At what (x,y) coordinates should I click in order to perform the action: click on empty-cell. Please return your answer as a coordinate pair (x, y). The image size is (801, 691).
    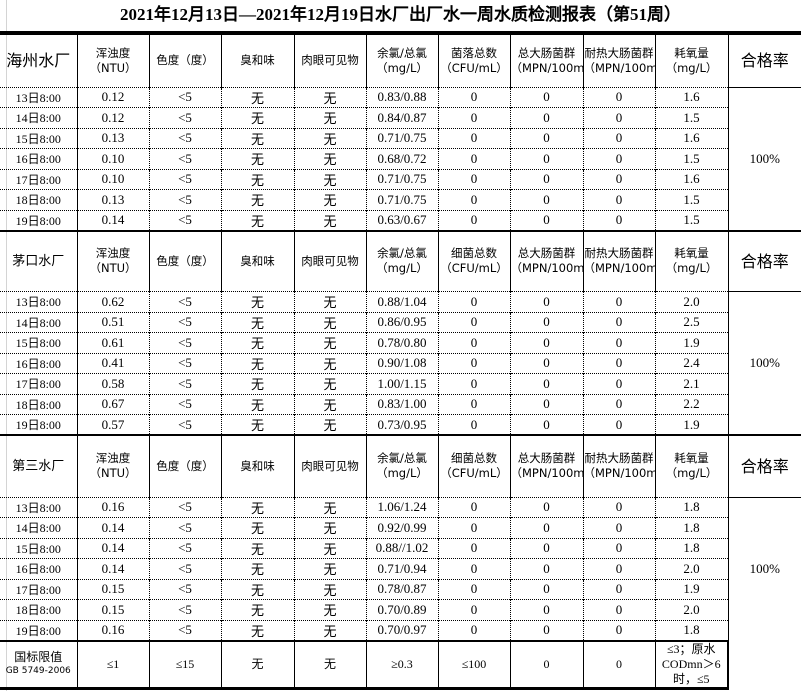
    Looking at the image, I should click on (764, 664).